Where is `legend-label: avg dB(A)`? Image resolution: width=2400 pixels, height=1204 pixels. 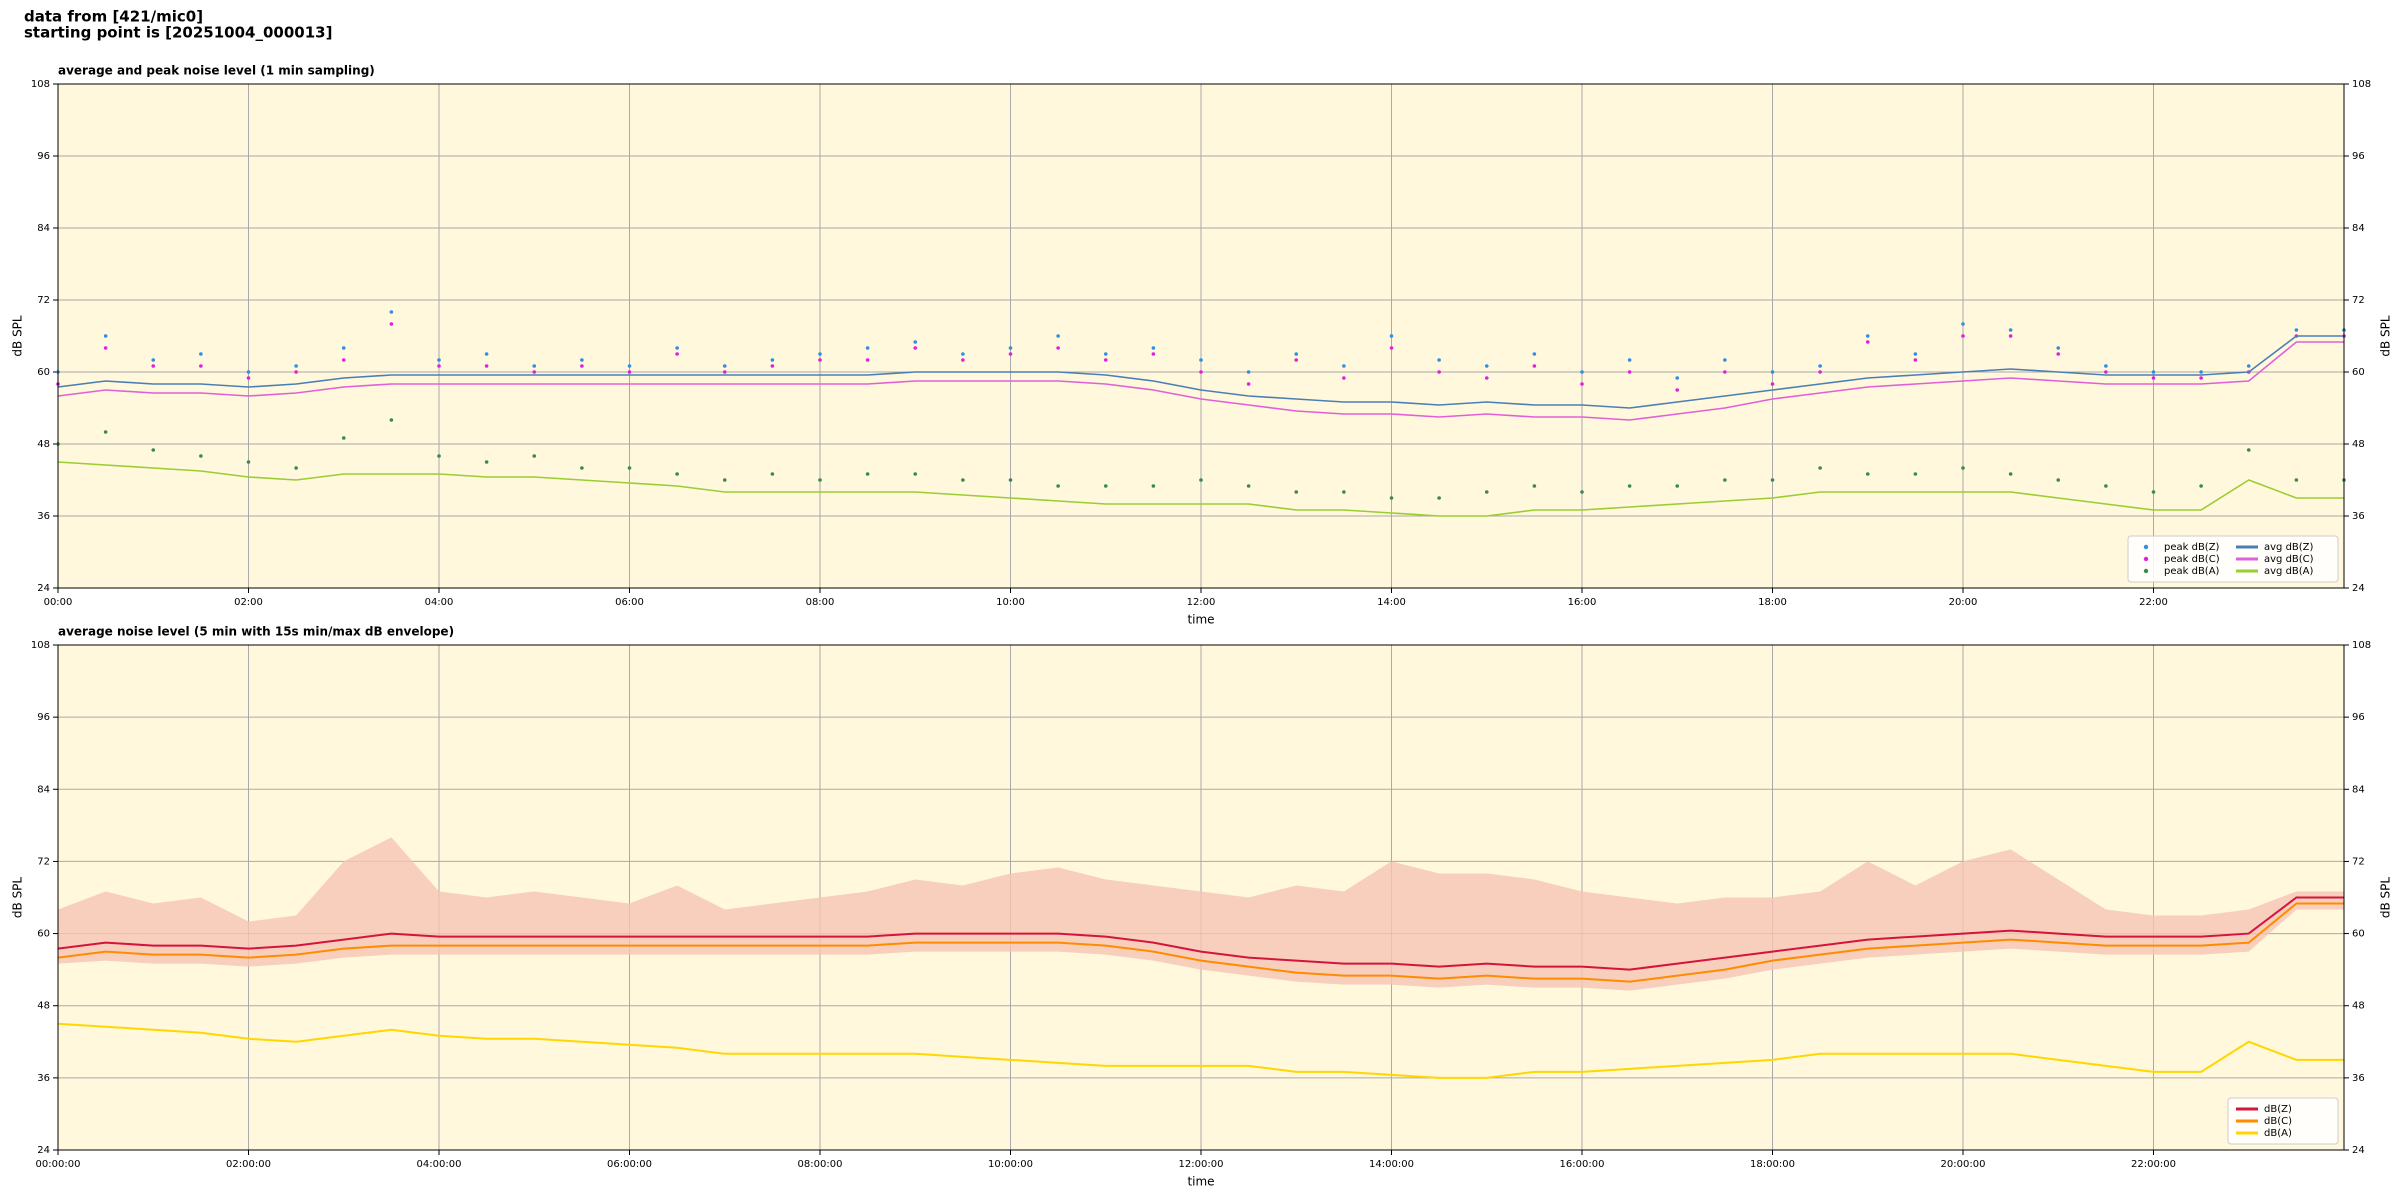 legend-label: avg dB(A) is located at coordinates (2289, 571).